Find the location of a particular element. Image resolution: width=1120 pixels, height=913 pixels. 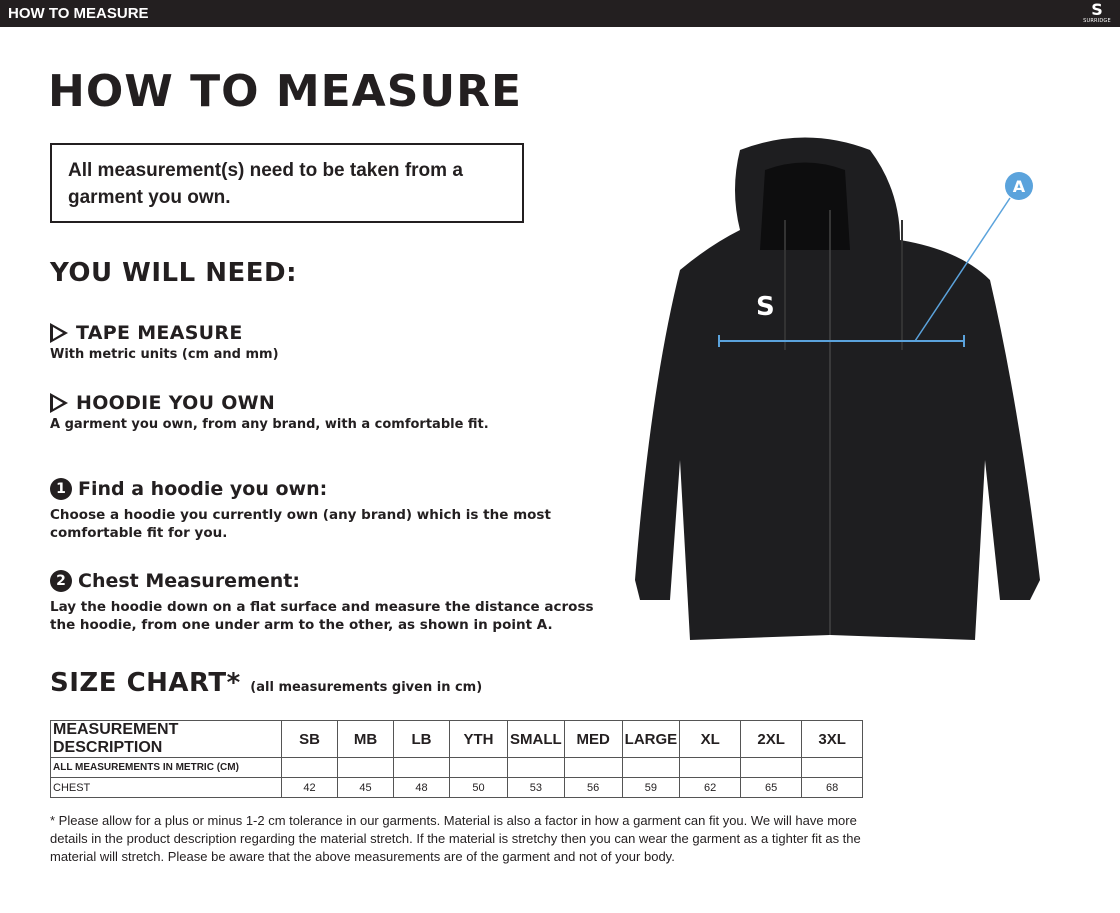

step-number-icon: 1 is located at coordinates (61, 489).